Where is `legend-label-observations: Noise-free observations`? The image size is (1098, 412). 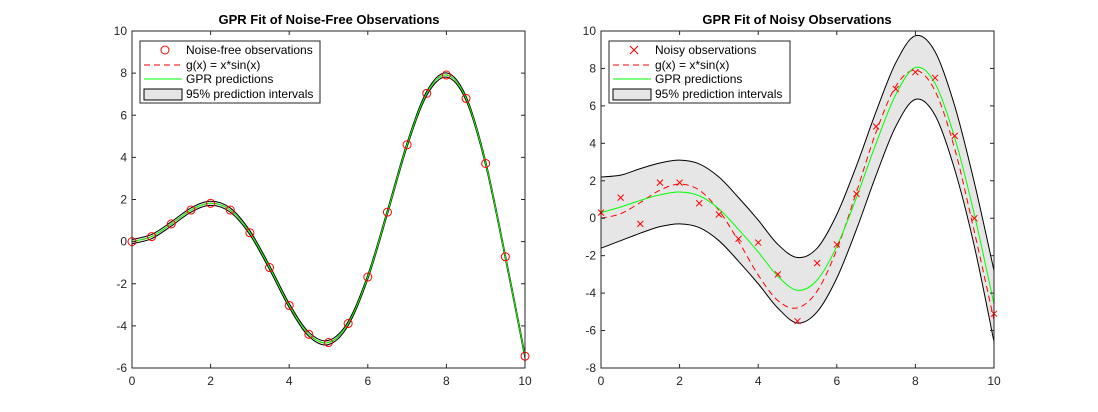
legend-label-observations: Noise-free observations is located at coordinates (249, 50).